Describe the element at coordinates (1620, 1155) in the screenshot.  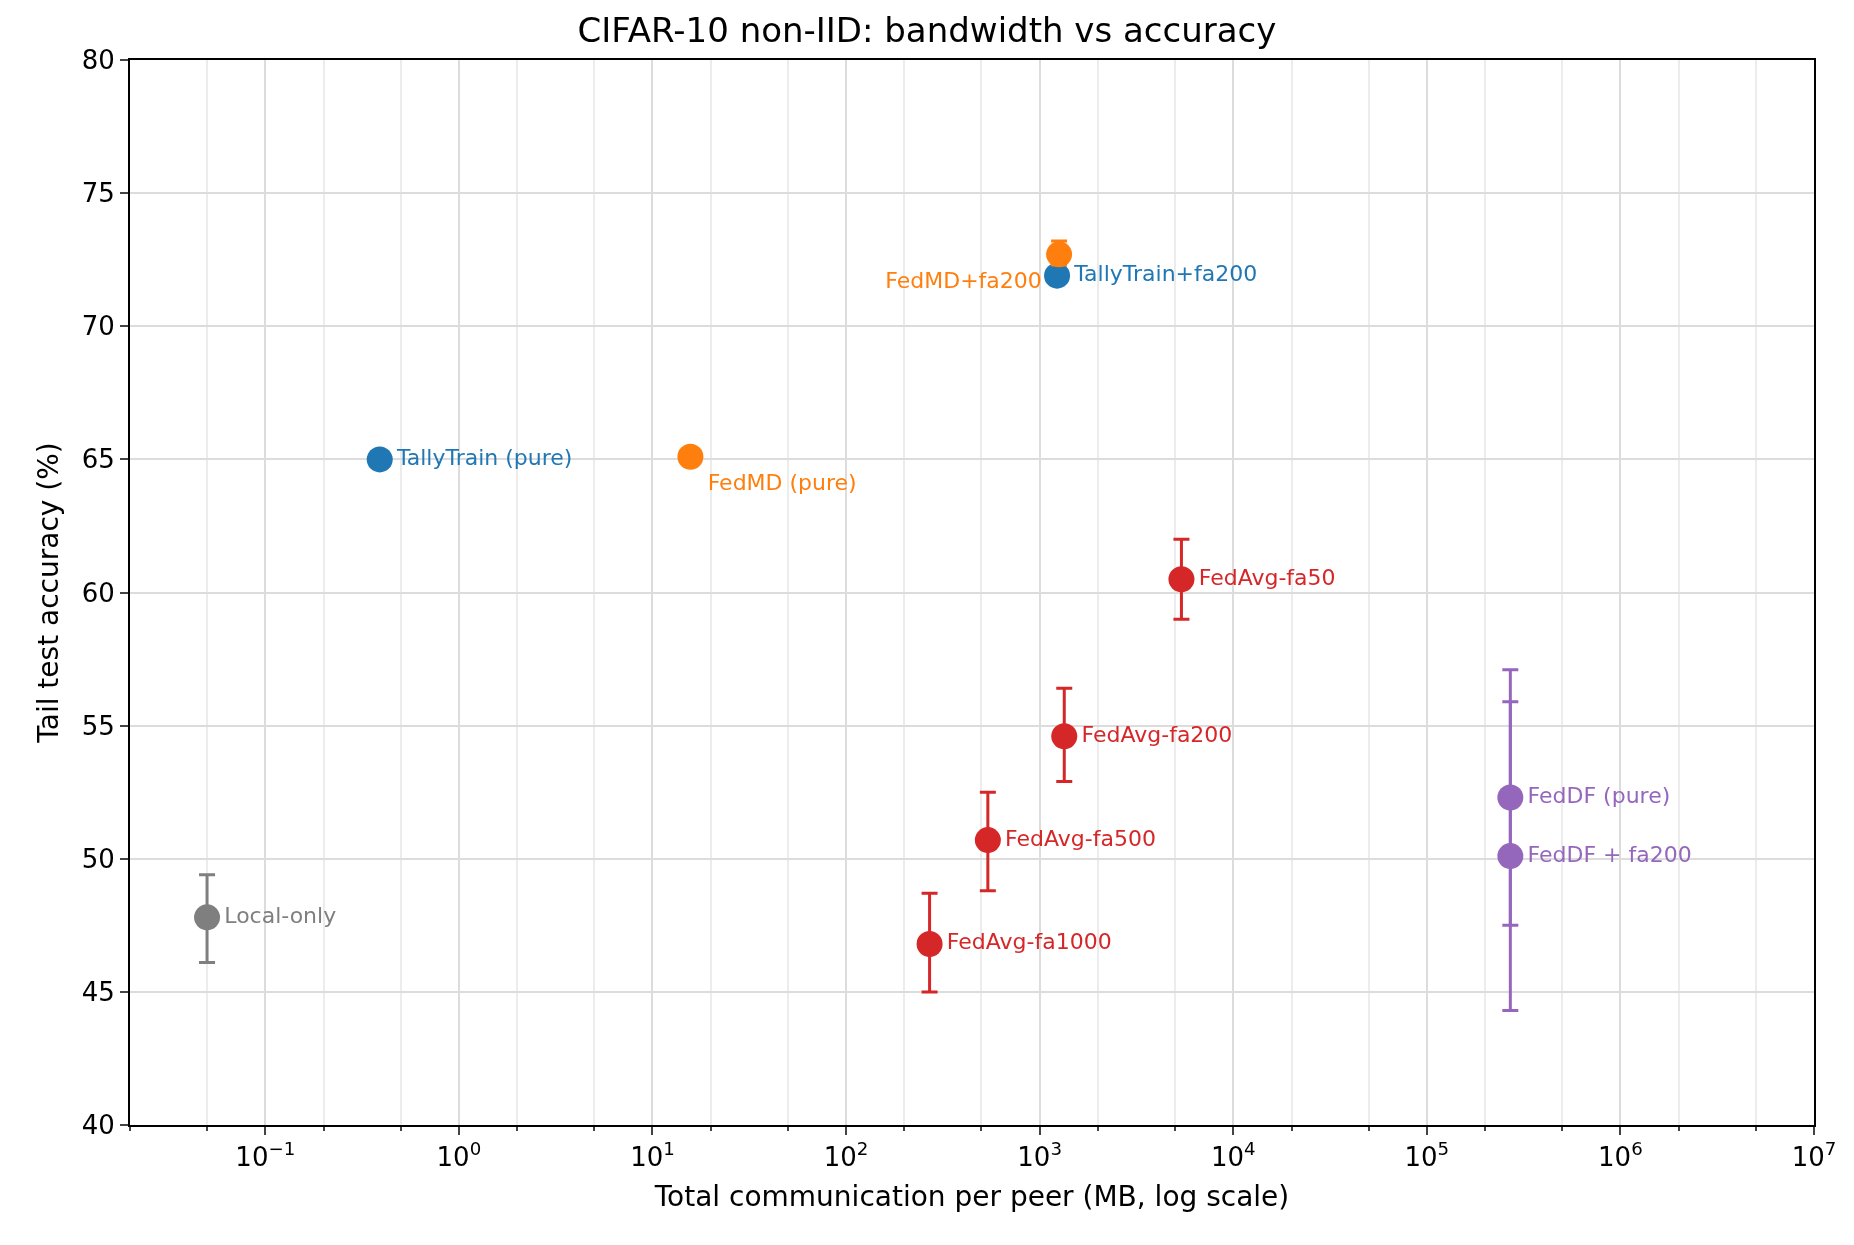
I see `x-tick-label: 10$^{6}$` at that location.